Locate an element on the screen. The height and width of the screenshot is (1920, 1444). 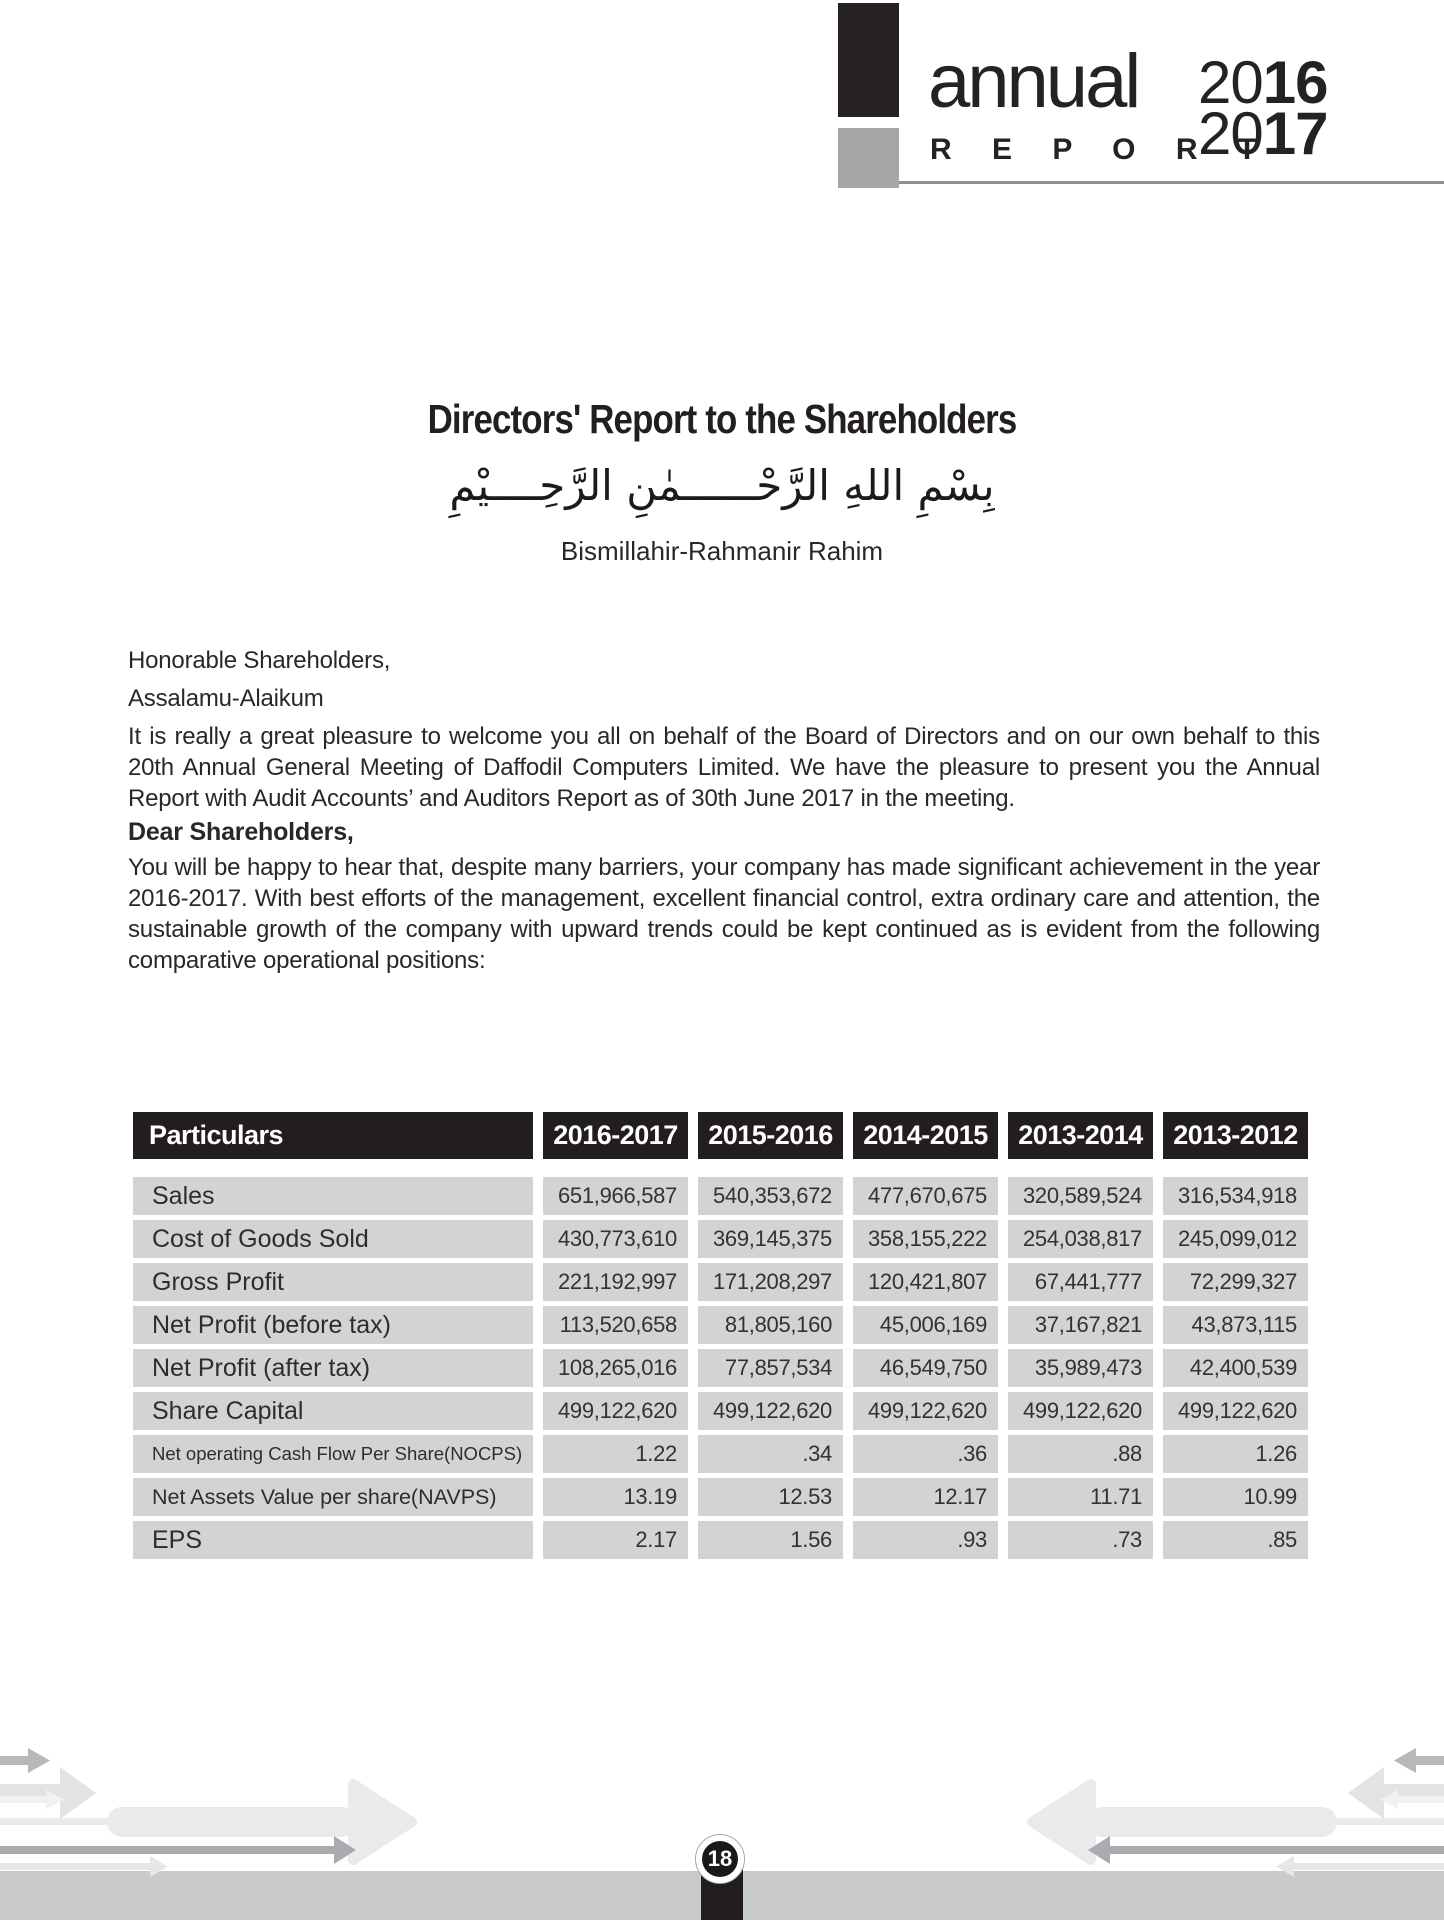
value-cell: 81,805,160 is located at coordinates (770, 1325).